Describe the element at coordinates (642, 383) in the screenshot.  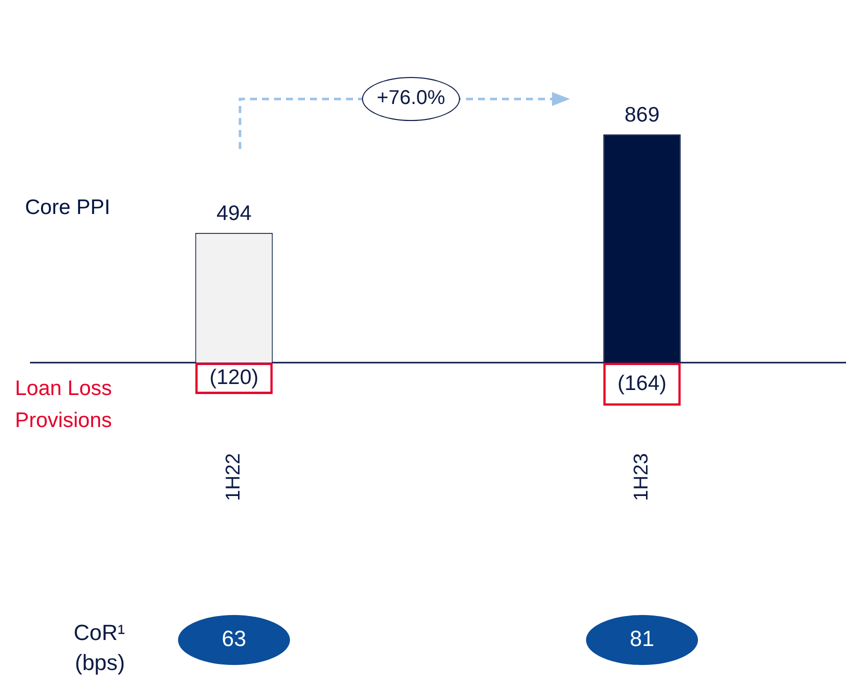
I see `data-label: (164)` at that location.